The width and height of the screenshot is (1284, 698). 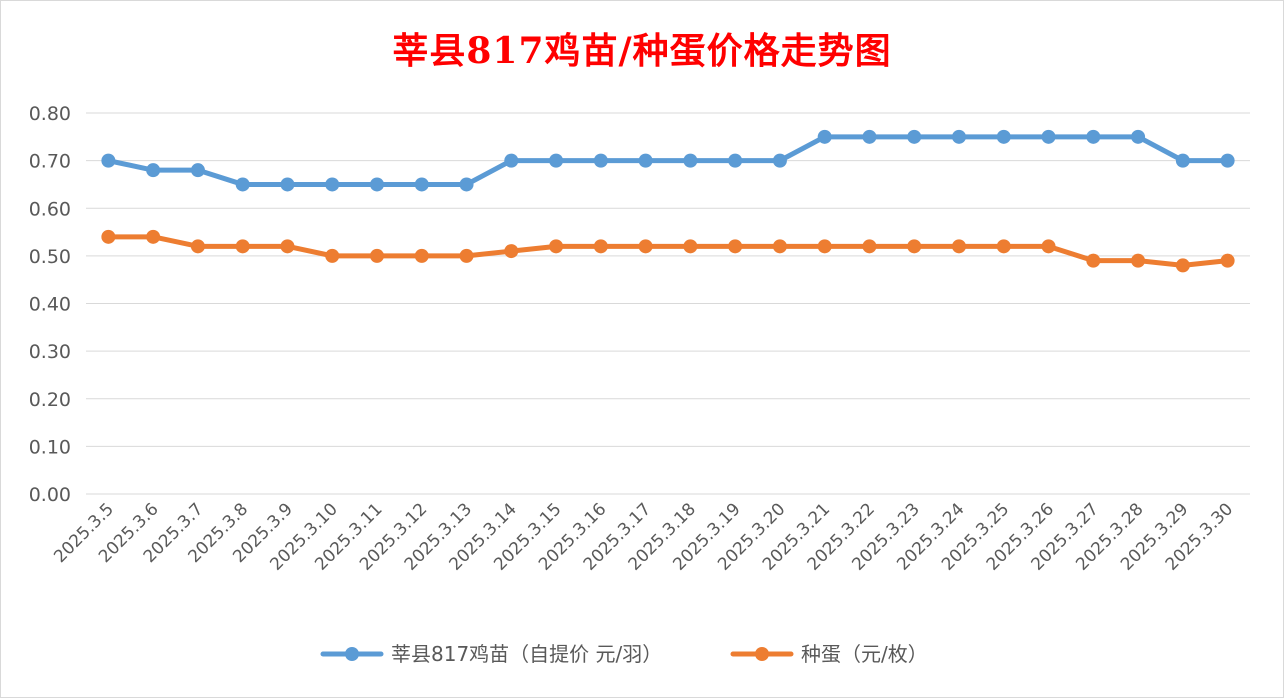 I want to click on y-axis-ticks: 0.00 0.10 0.20 0.30 0.40 0.50 0.60 0.70 0.80, so click(x=50, y=304).